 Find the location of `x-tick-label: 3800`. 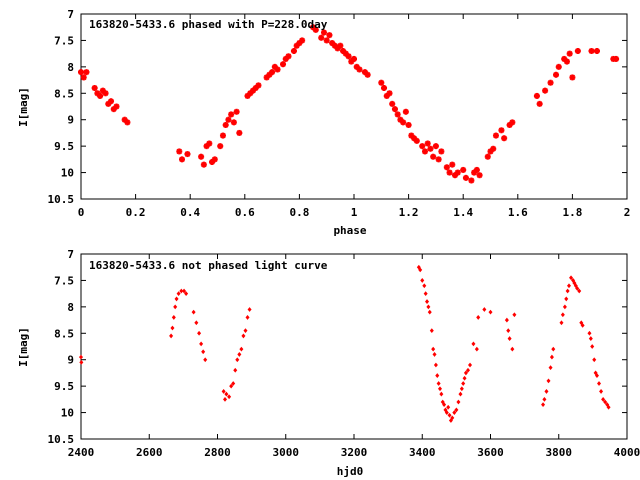

x-tick-label: 3800 is located at coordinates (559, 452).